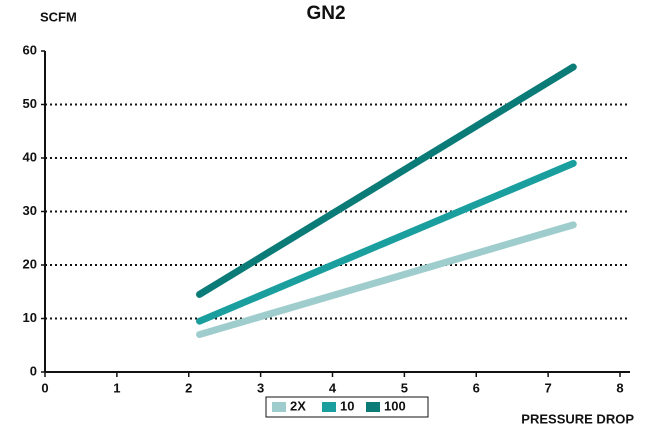 The width and height of the screenshot is (652, 431). I want to click on legend-label: 10, so click(347, 405).